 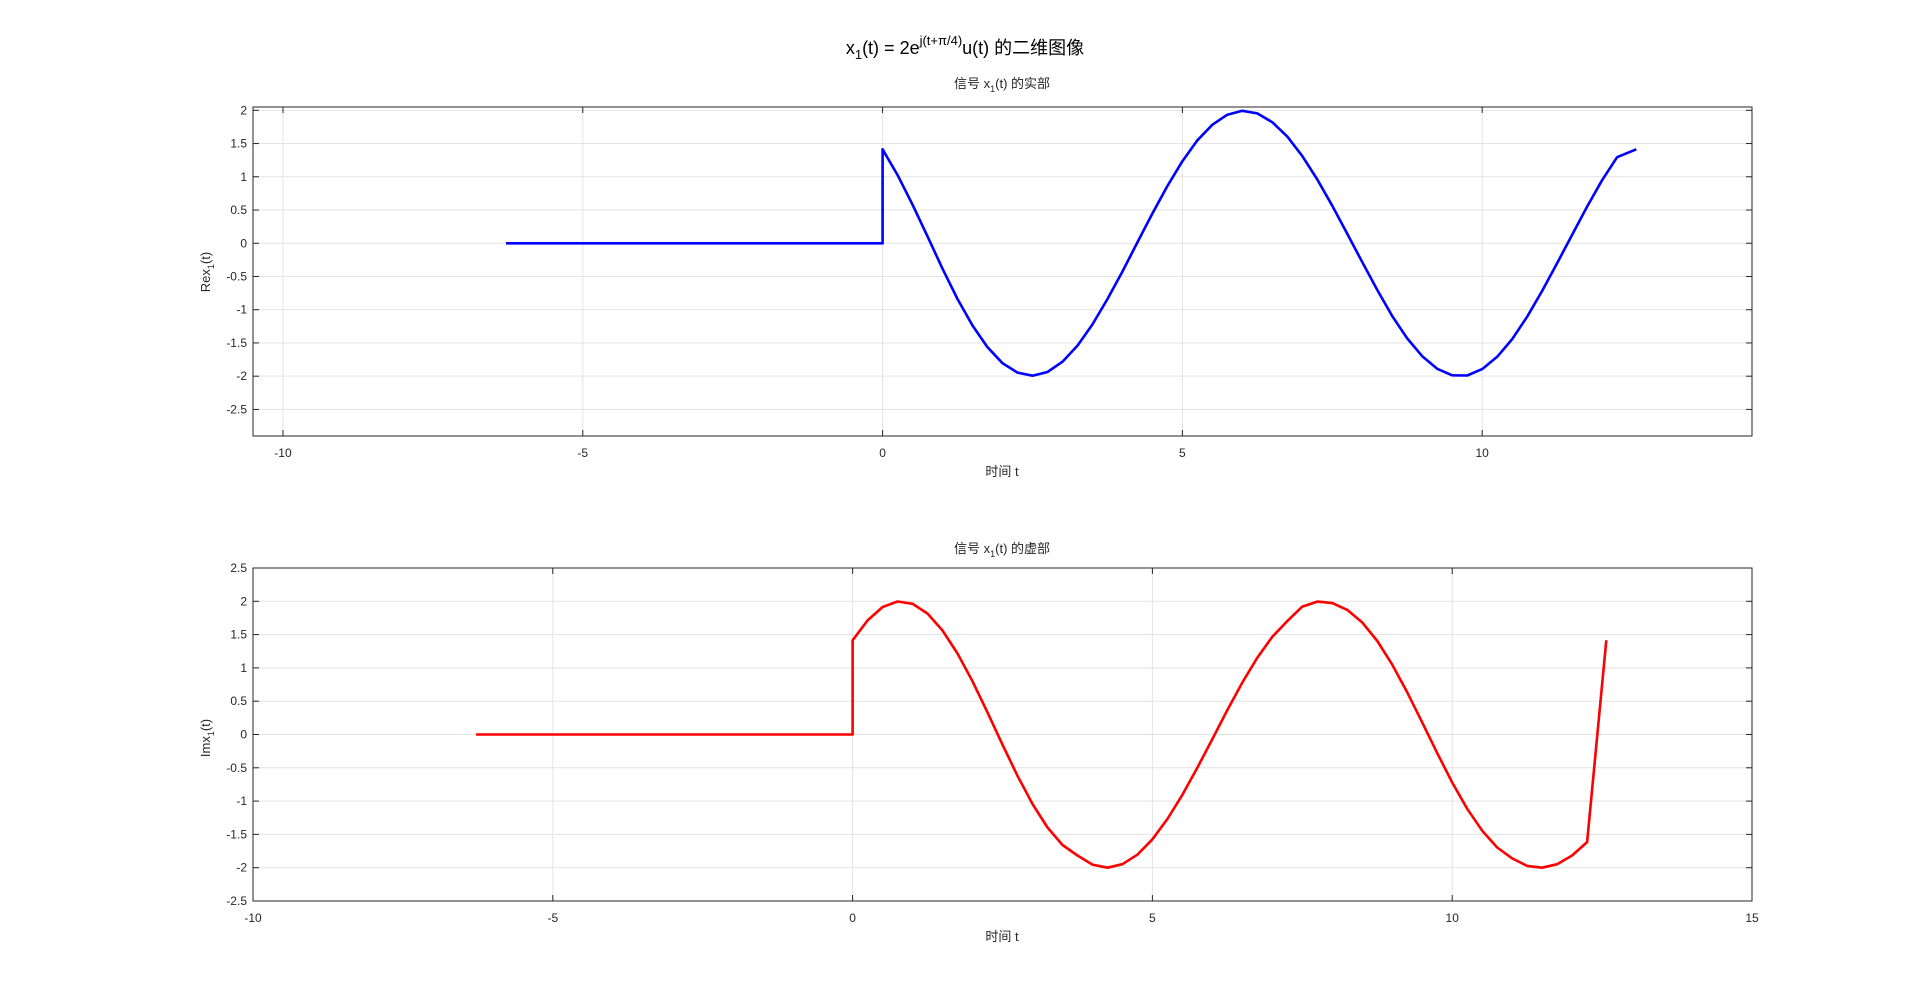 What do you see at coordinates (207, 738) in the screenshot?
I see `y-axis-label: Imx1(t)` at bounding box center [207, 738].